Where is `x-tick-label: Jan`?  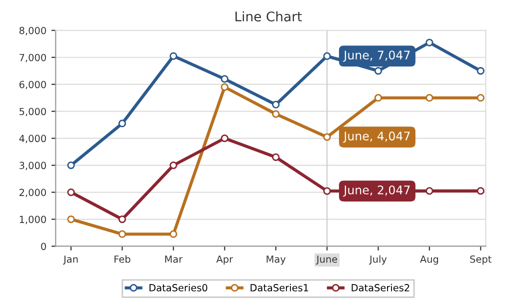
x-tick-label: Jan is located at coordinates (70, 260).